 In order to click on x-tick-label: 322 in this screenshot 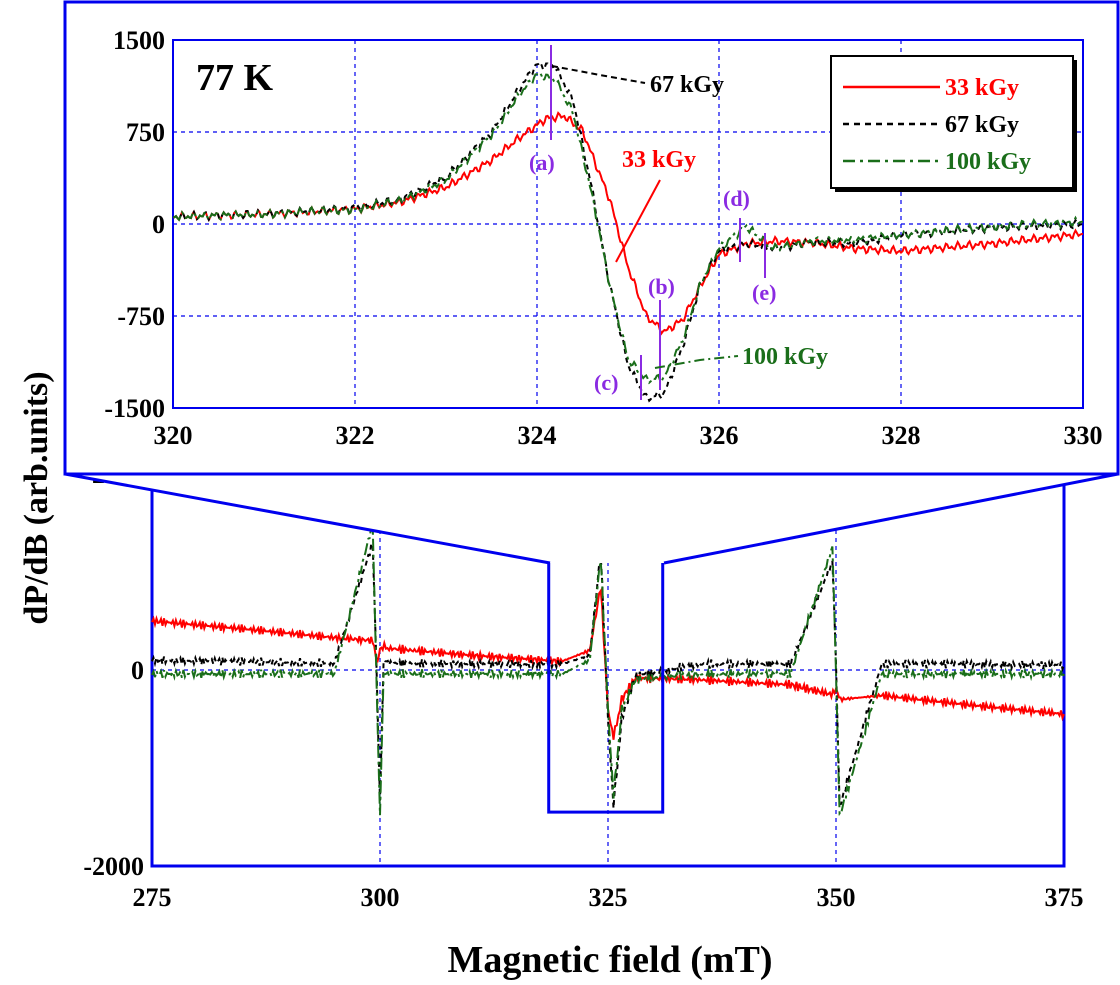, I will do `click(355, 435)`.